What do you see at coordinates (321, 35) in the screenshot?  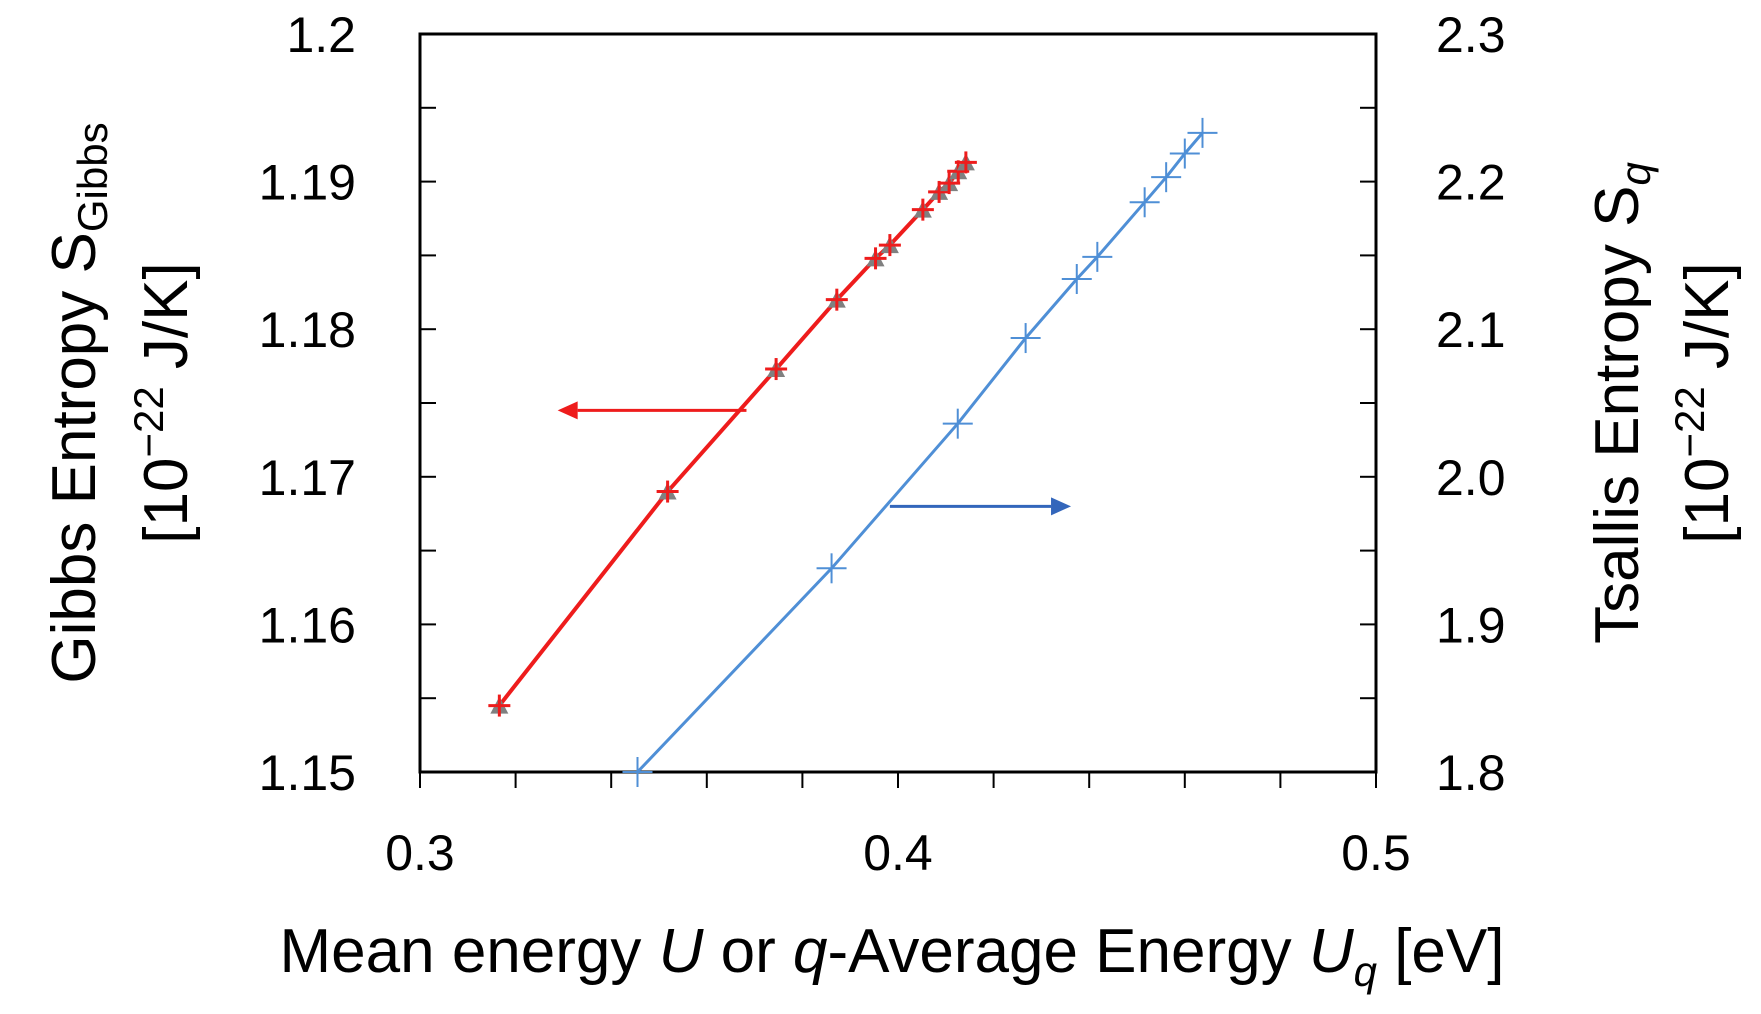 I see `y-left-tick-label: 1.2` at bounding box center [321, 35].